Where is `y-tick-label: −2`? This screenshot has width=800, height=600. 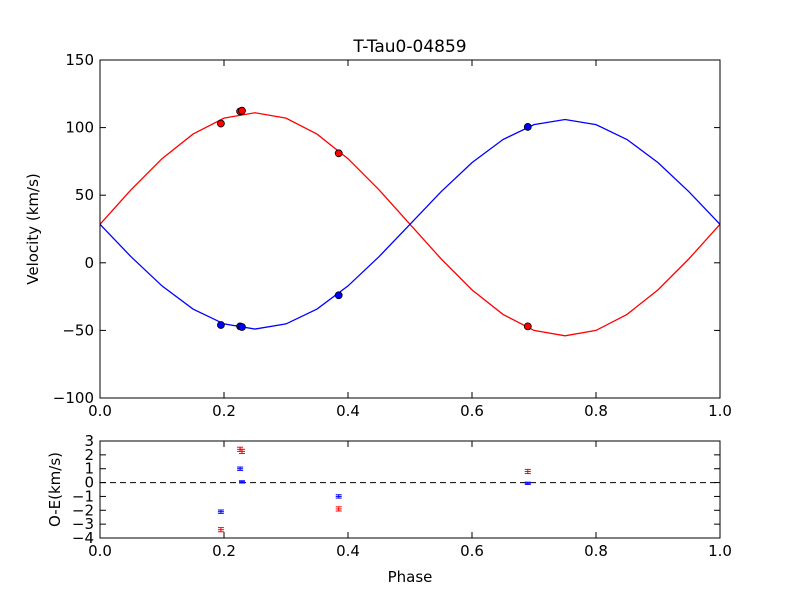
y-tick-label: −2 is located at coordinates (83, 510).